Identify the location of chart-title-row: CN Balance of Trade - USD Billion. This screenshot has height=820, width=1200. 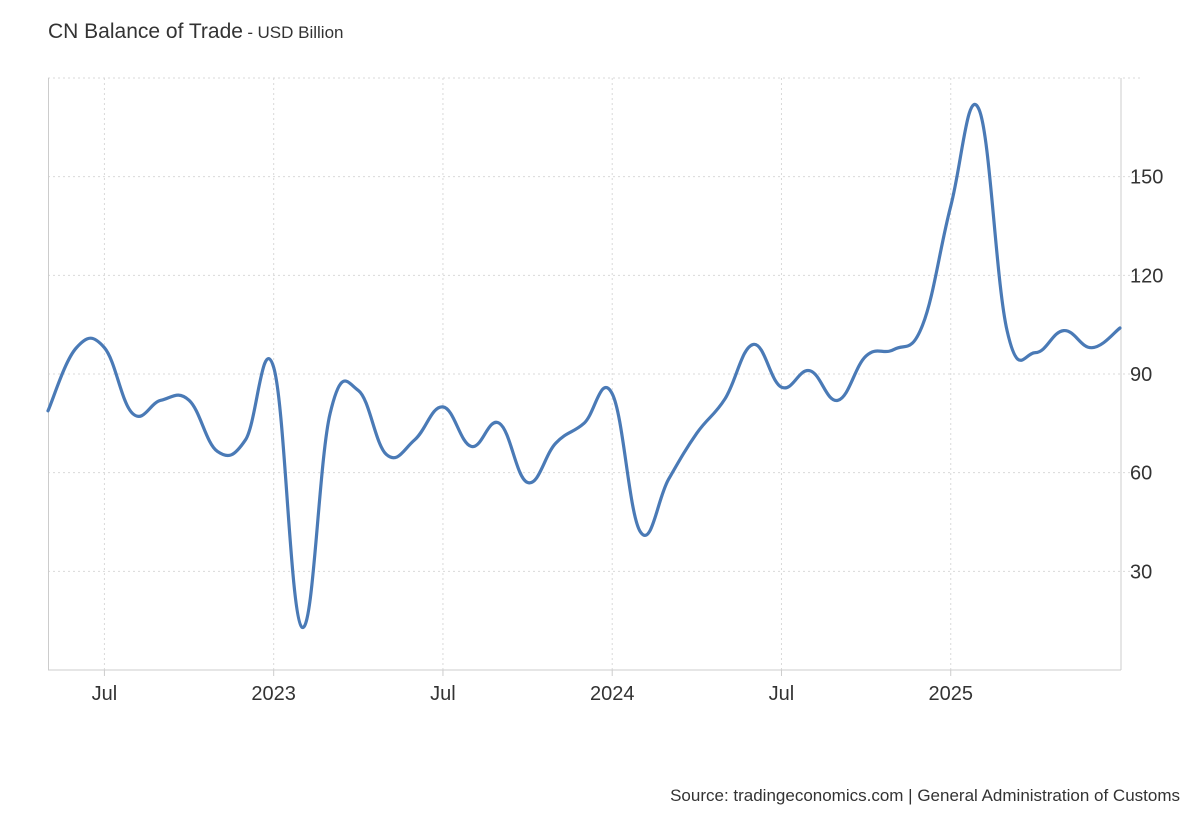
(196, 32).